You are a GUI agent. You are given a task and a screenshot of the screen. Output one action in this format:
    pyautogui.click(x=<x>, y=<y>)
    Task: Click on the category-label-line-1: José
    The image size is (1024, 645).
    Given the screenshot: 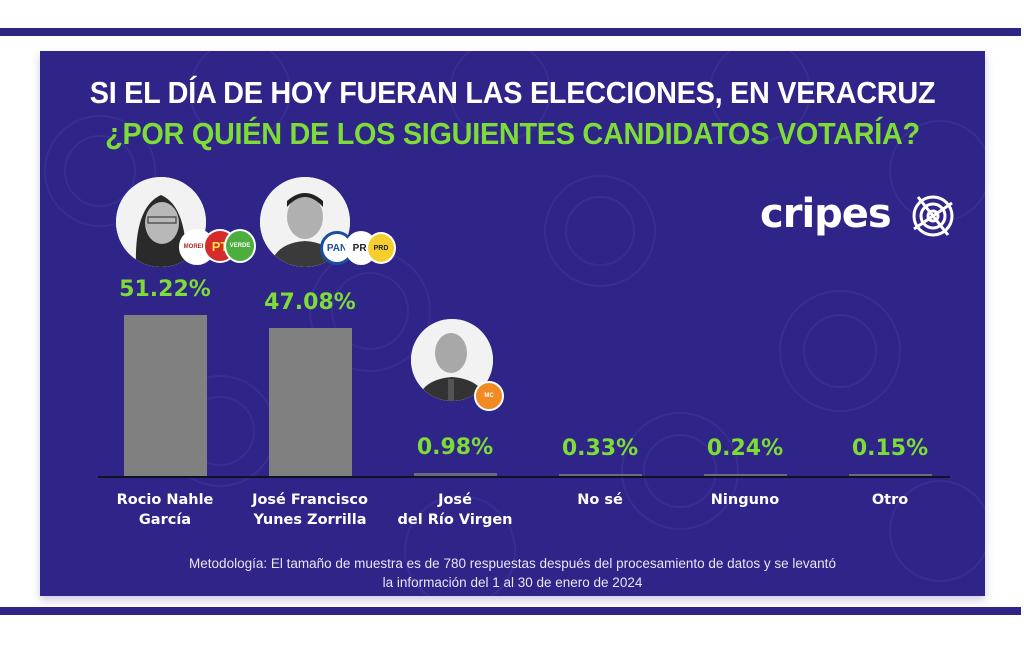 What is the action you would take?
    pyautogui.click(x=455, y=500)
    